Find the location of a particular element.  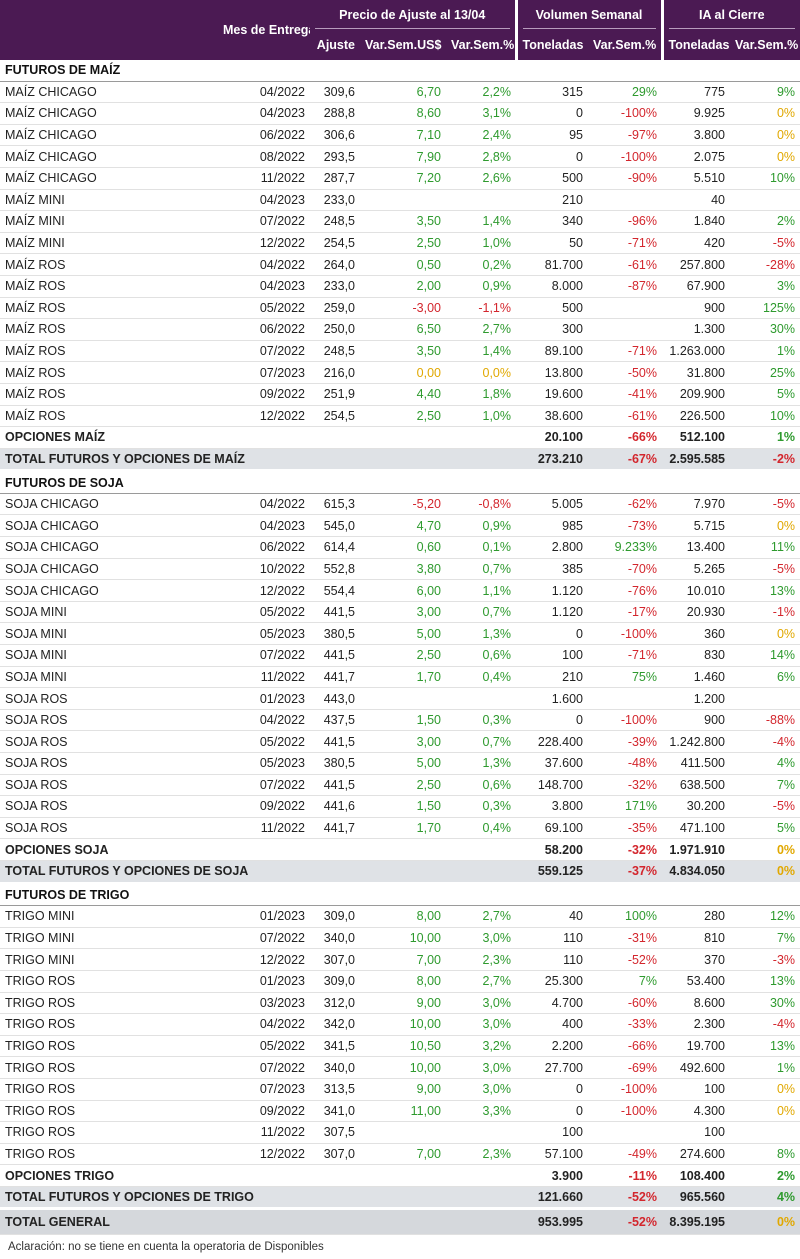

cell-volume-var: -52% is located at coordinates (625, 1198).